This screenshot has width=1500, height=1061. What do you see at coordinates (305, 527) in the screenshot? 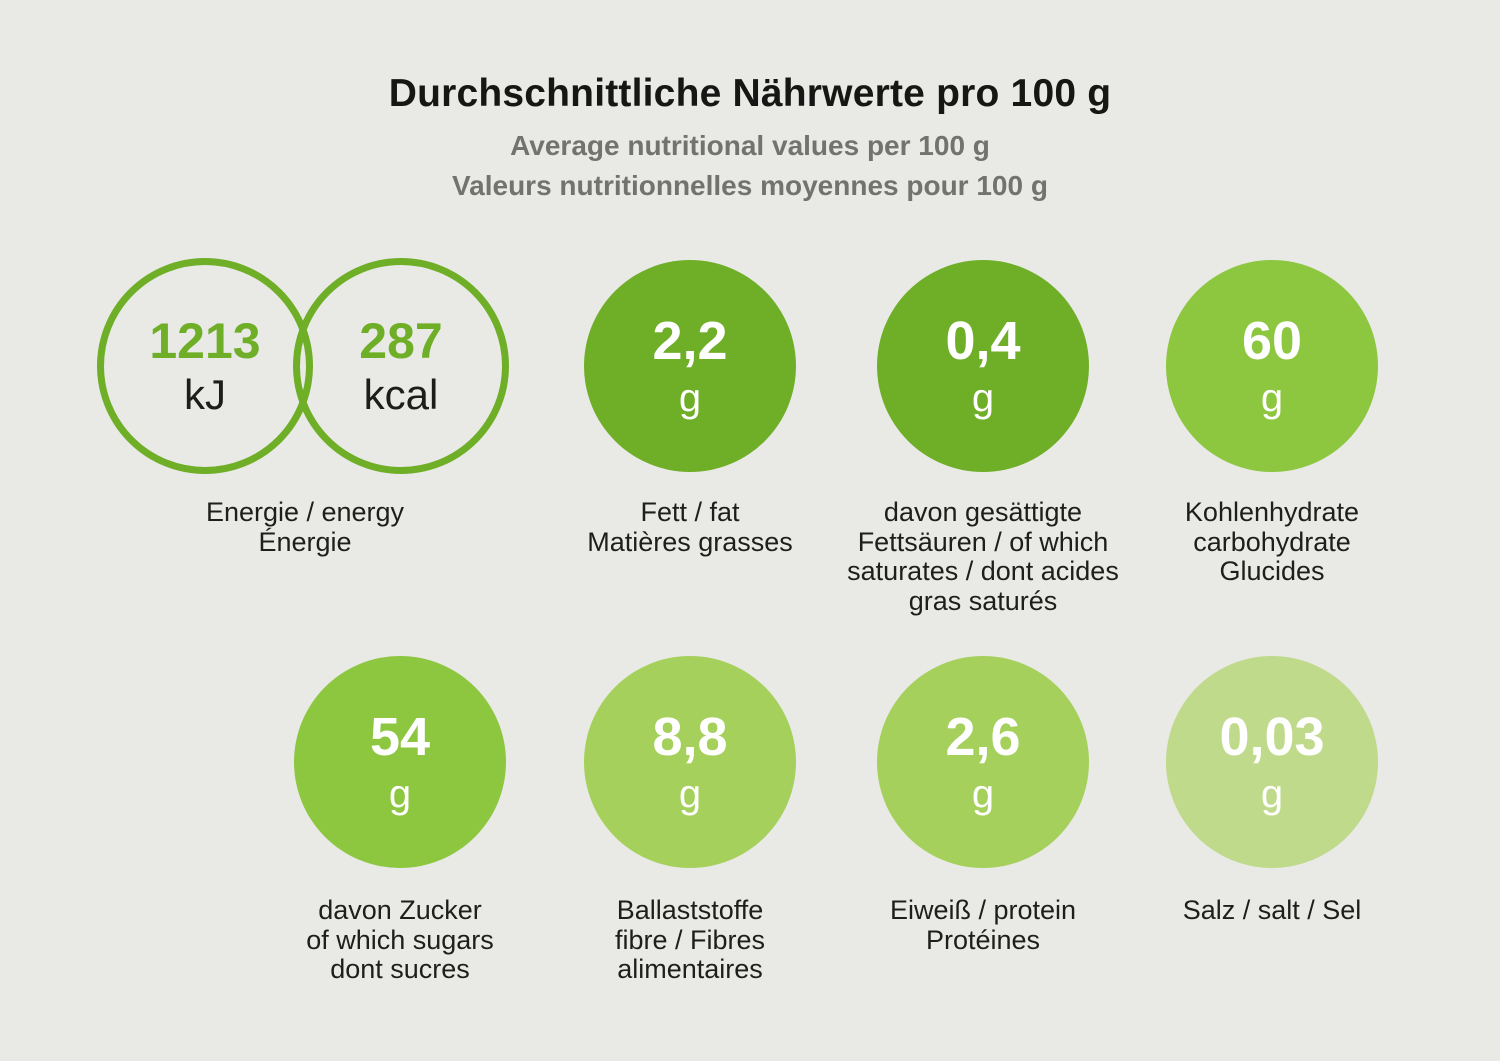
I see `energy-label: Energie / energy Énergie` at bounding box center [305, 527].